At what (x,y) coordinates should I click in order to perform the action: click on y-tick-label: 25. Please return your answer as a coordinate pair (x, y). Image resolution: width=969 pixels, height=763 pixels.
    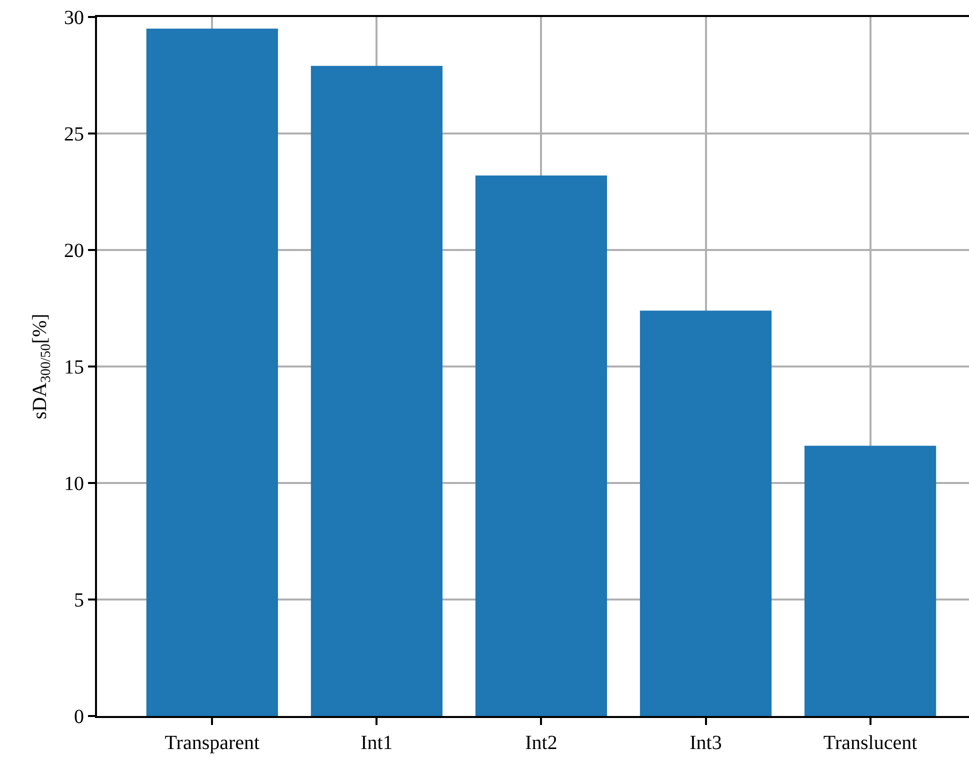
    Looking at the image, I should click on (74, 135).